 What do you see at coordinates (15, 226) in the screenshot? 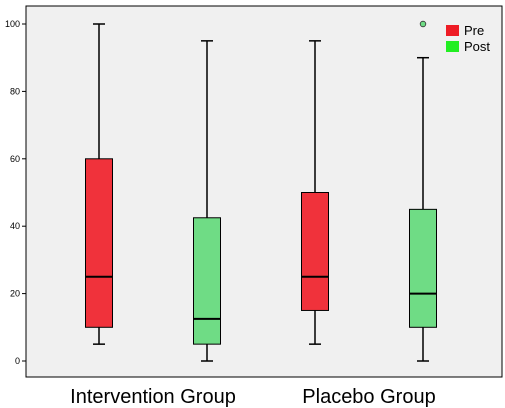
I see `y-tick-label: 40` at bounding box center [15, 226].